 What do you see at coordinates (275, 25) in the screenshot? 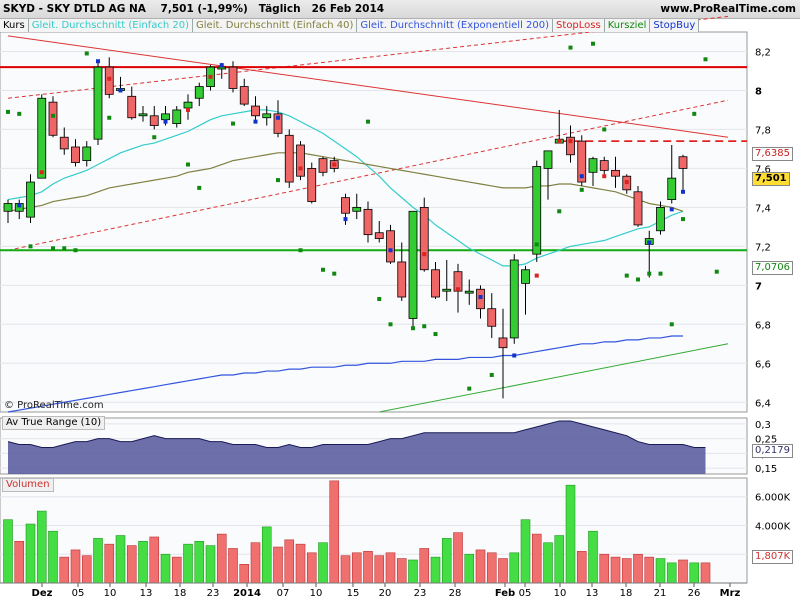
I see `legend-item: Gleit. Durchschnitt (Einfach 40)` at bounding box center [275, 25].